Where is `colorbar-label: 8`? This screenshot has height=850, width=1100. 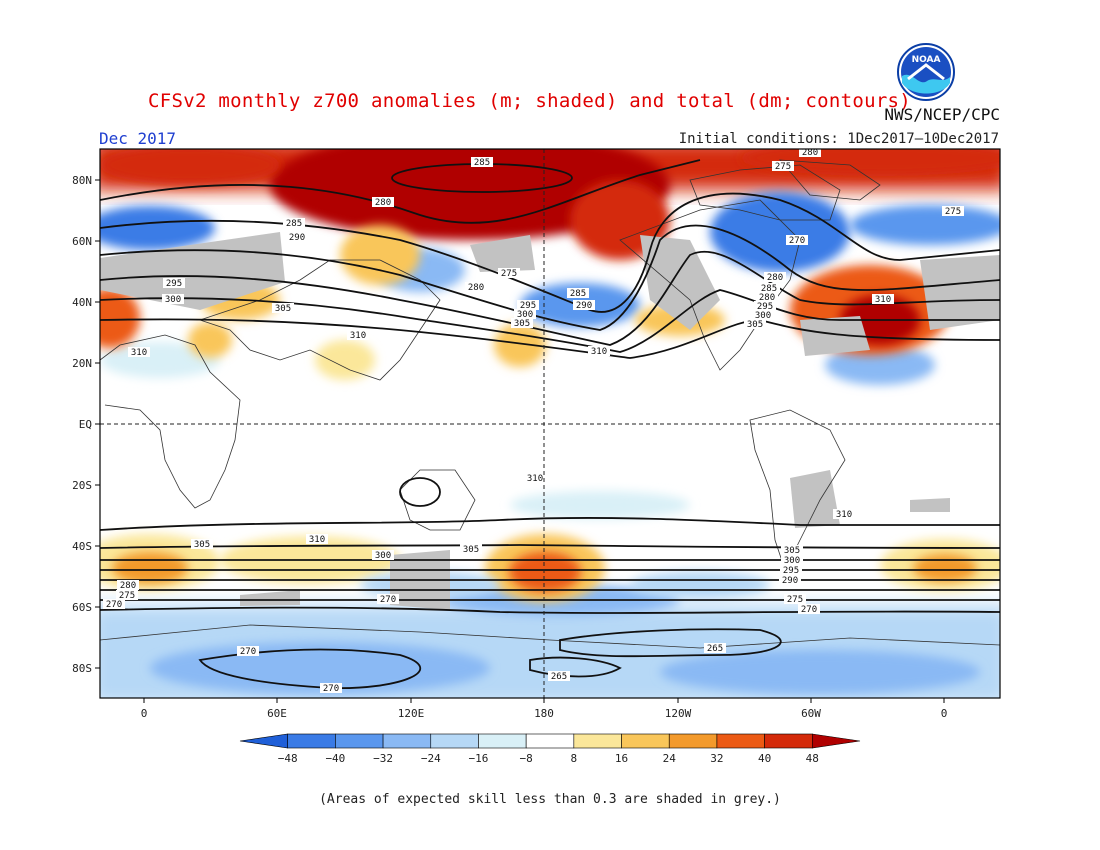
colorbar-label: 8 is located at coordinates (574, 758).